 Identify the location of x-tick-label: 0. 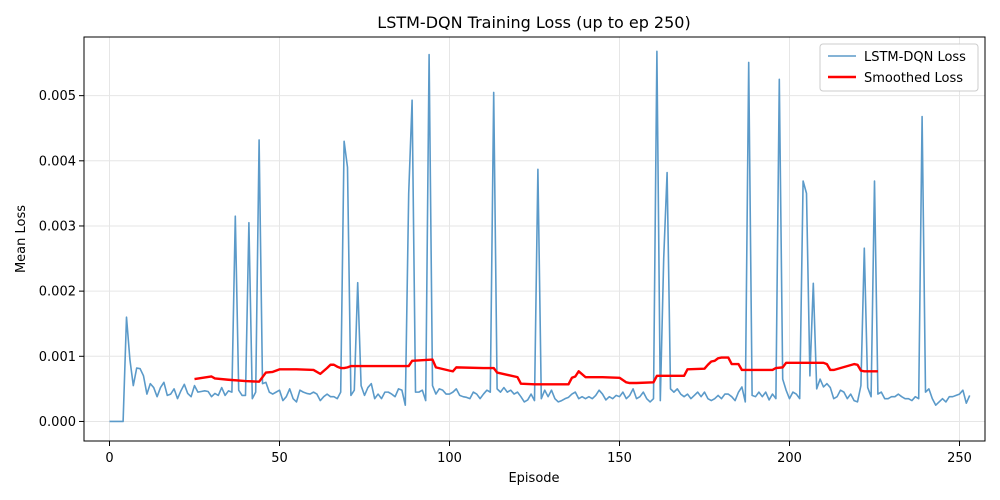
(109, 458).